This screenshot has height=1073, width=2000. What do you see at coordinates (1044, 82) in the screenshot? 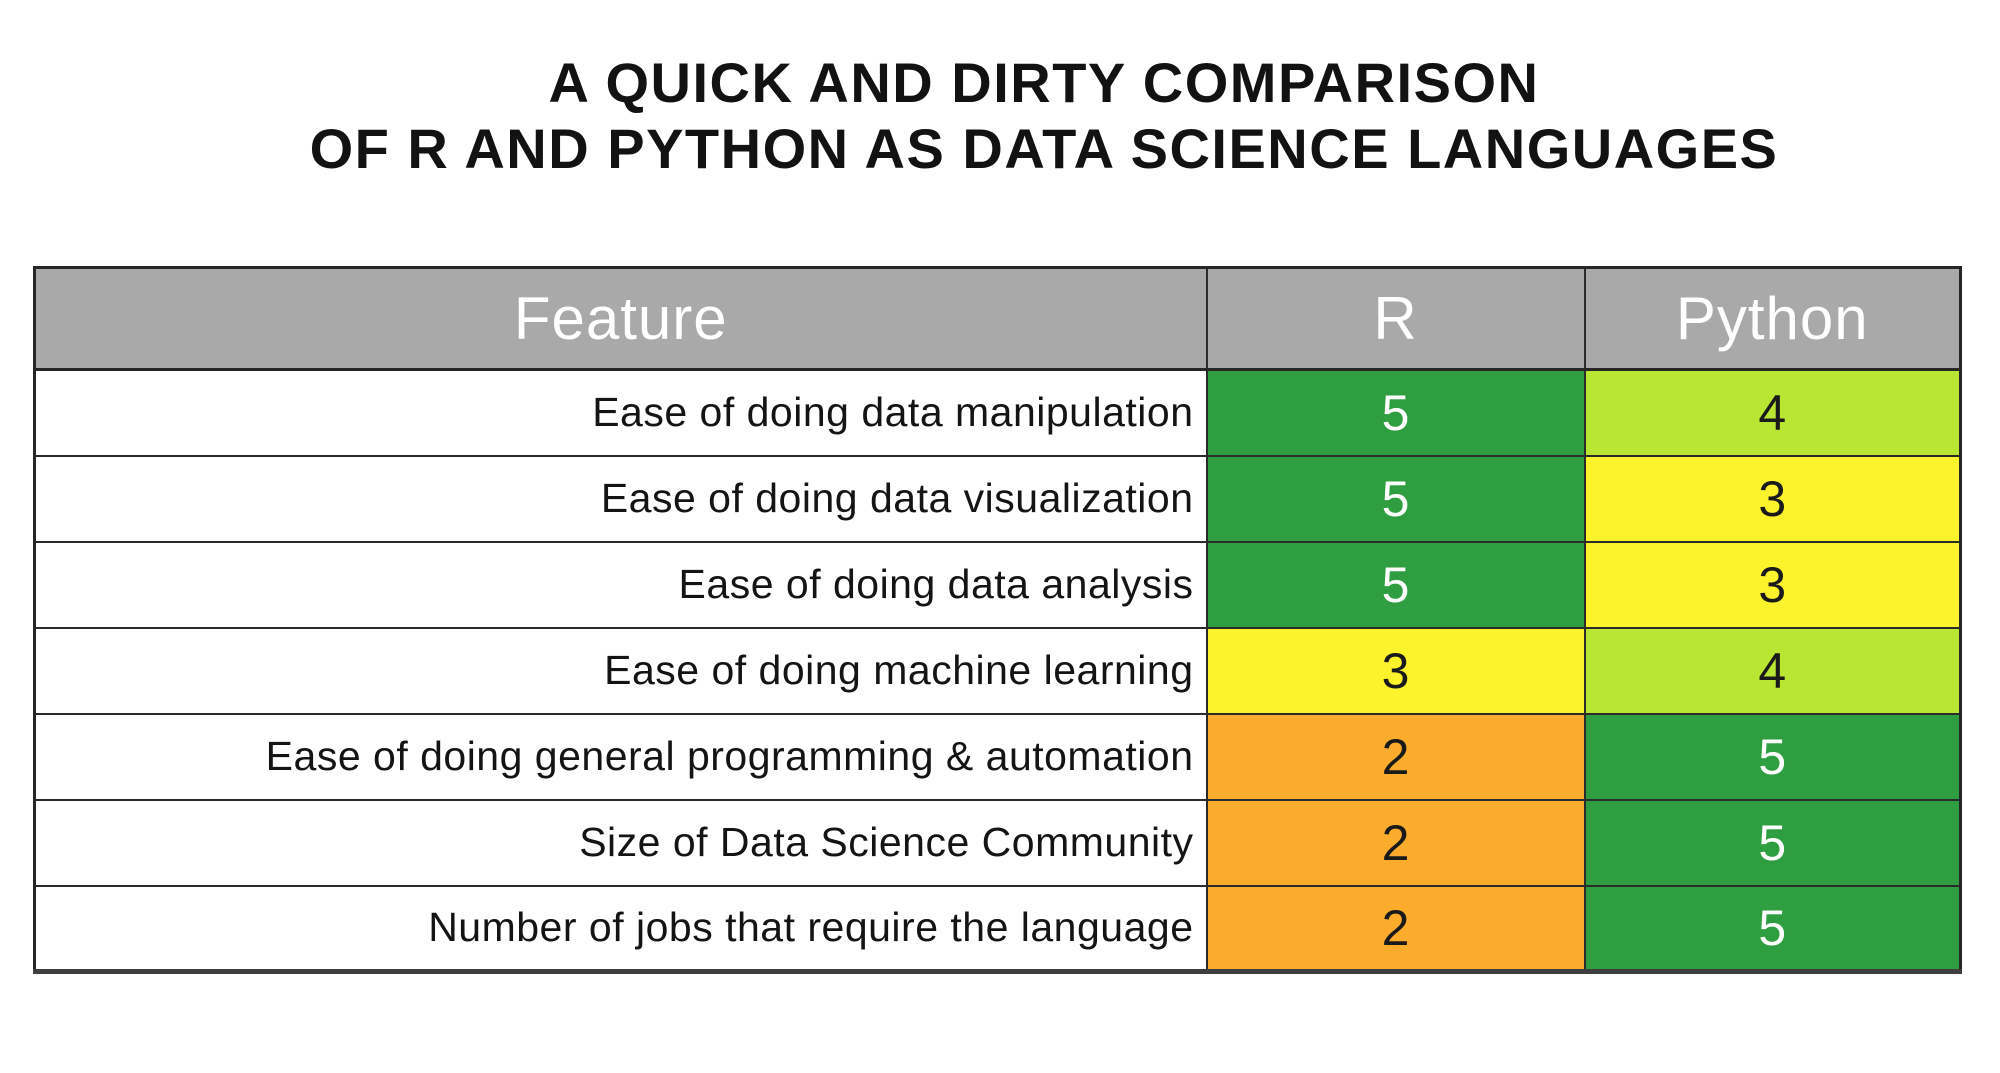
I see `title-line-1: A QUICK AND DIRTY COMPARISON` at bounding box center [1044, 82].